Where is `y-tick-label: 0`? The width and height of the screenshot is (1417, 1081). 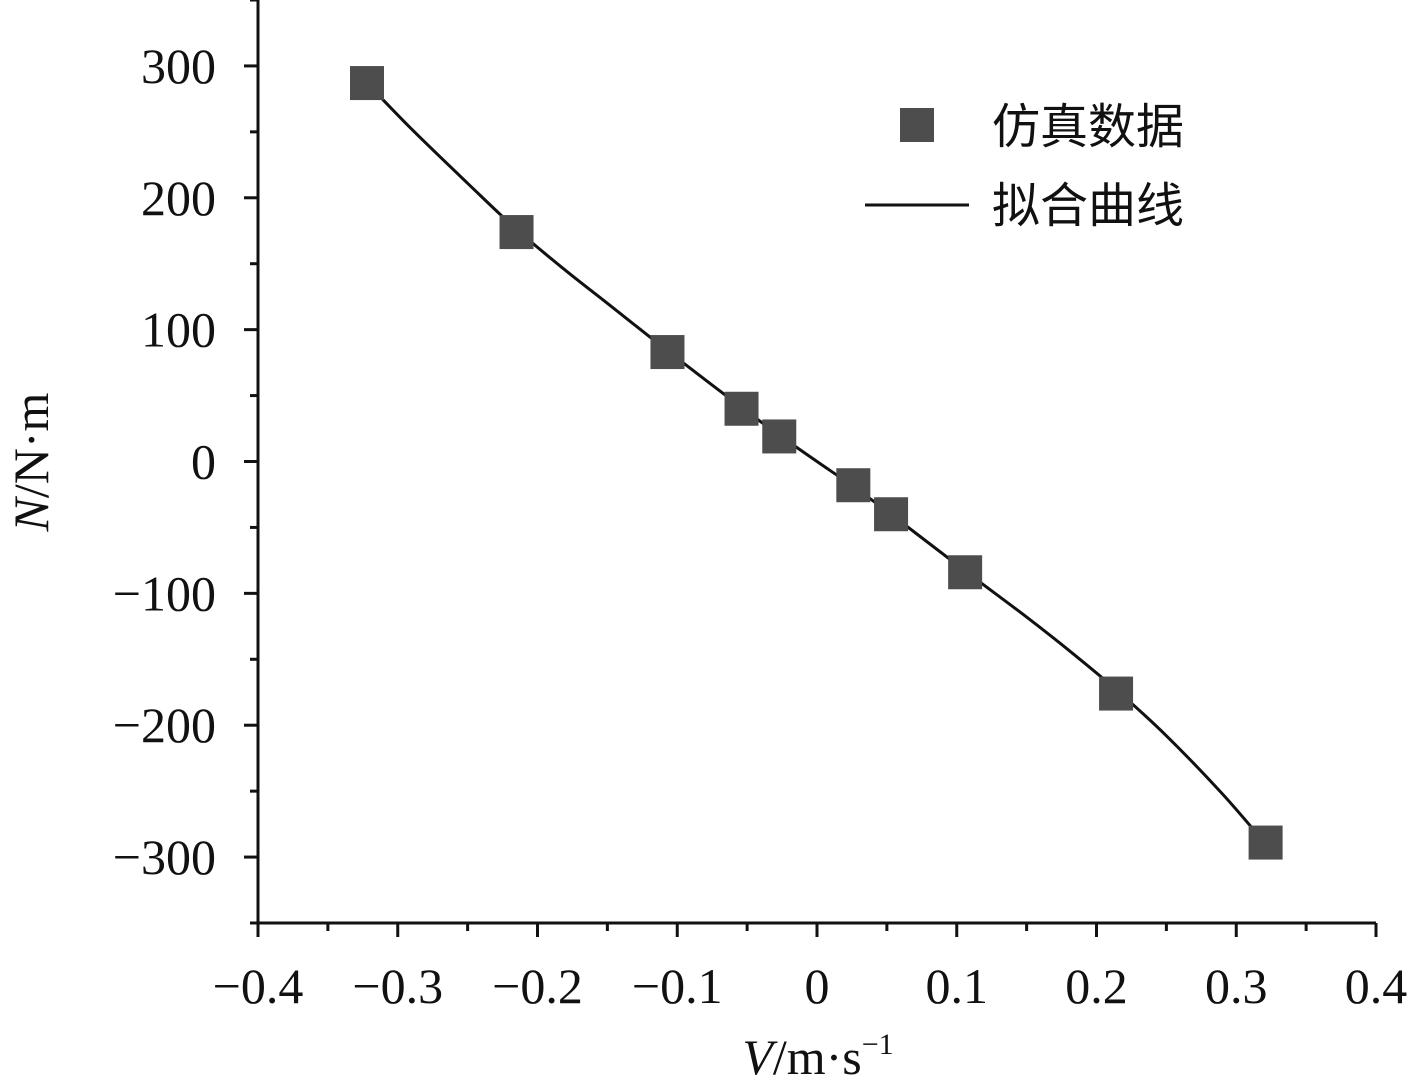
y-tick-label: 0 is located at coordinates (203, 462).